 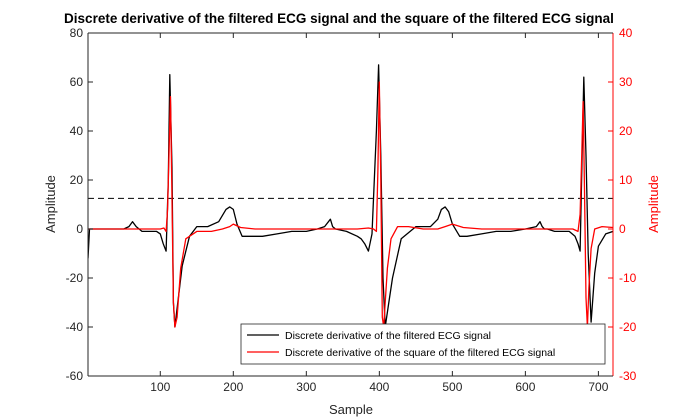 What do you see at coordinates (525, 387) in the screenshot?
I see `x-tick-label: 600` at bounding box center [525, 387].